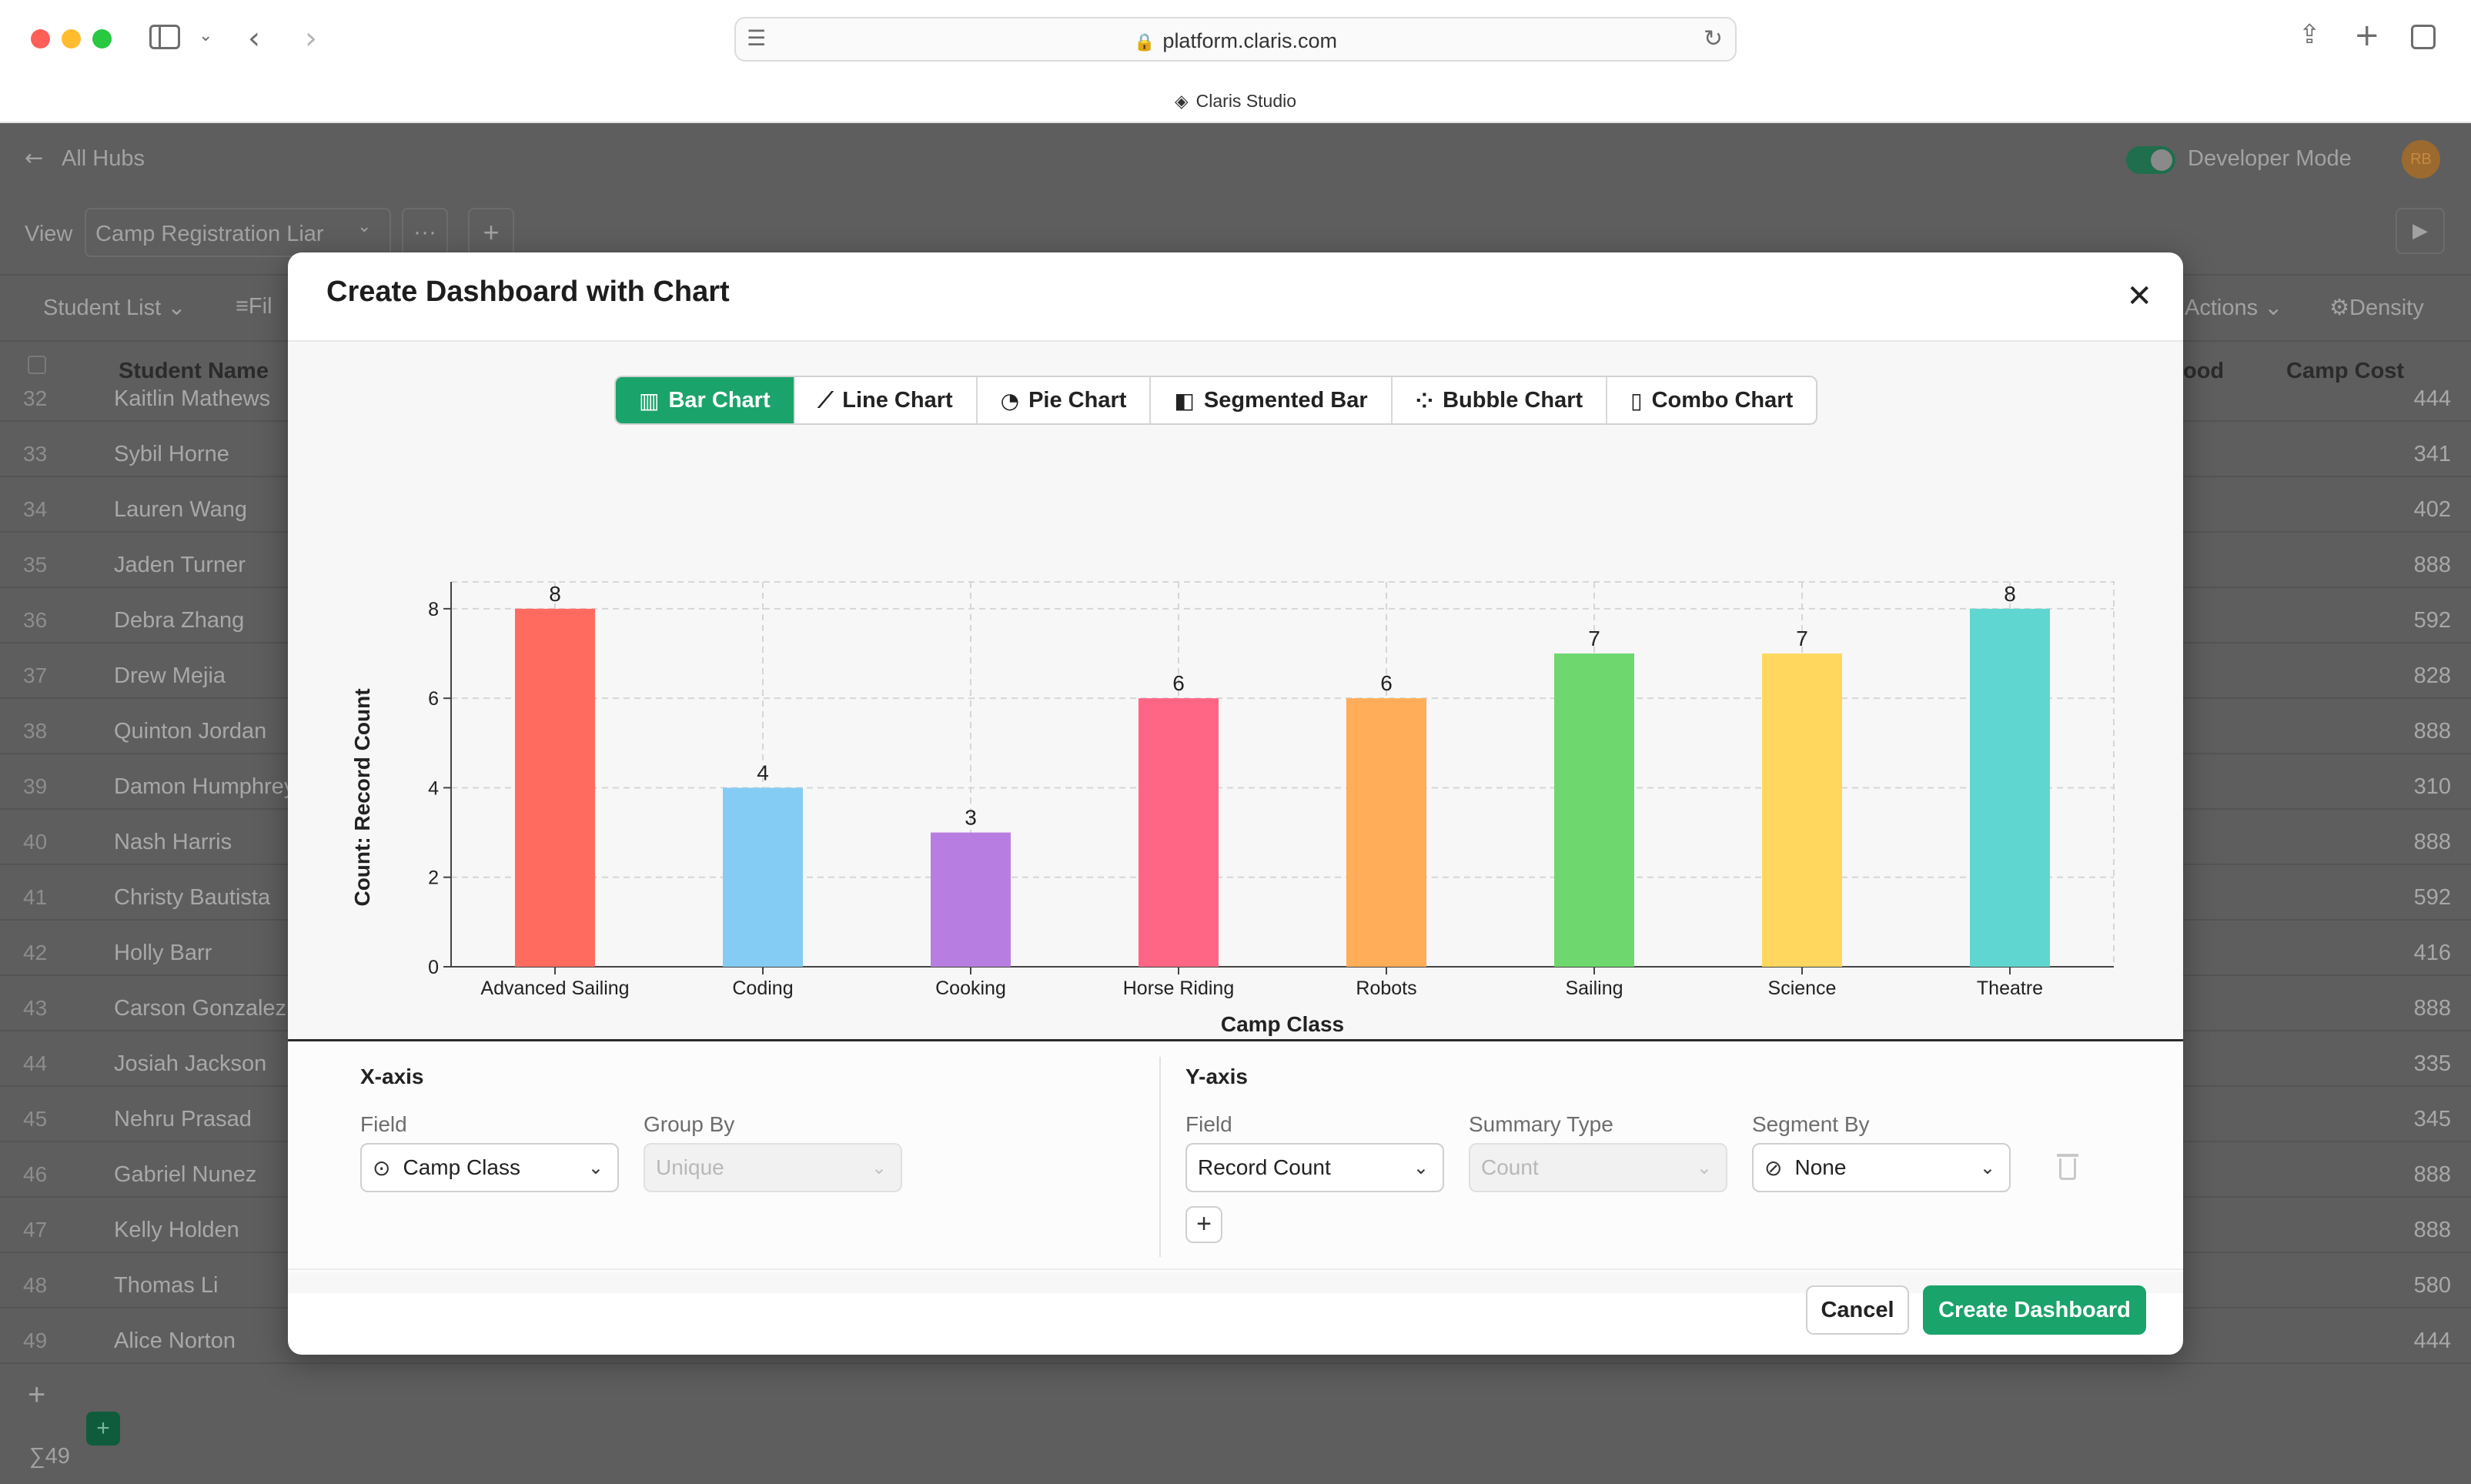 Image resolution: width=2471 pixels, height=1484 pixels. Describe the element at coordinates (191, 731) in the screenshot. I see `student-name-cell: Quinton Jordan` at that location.